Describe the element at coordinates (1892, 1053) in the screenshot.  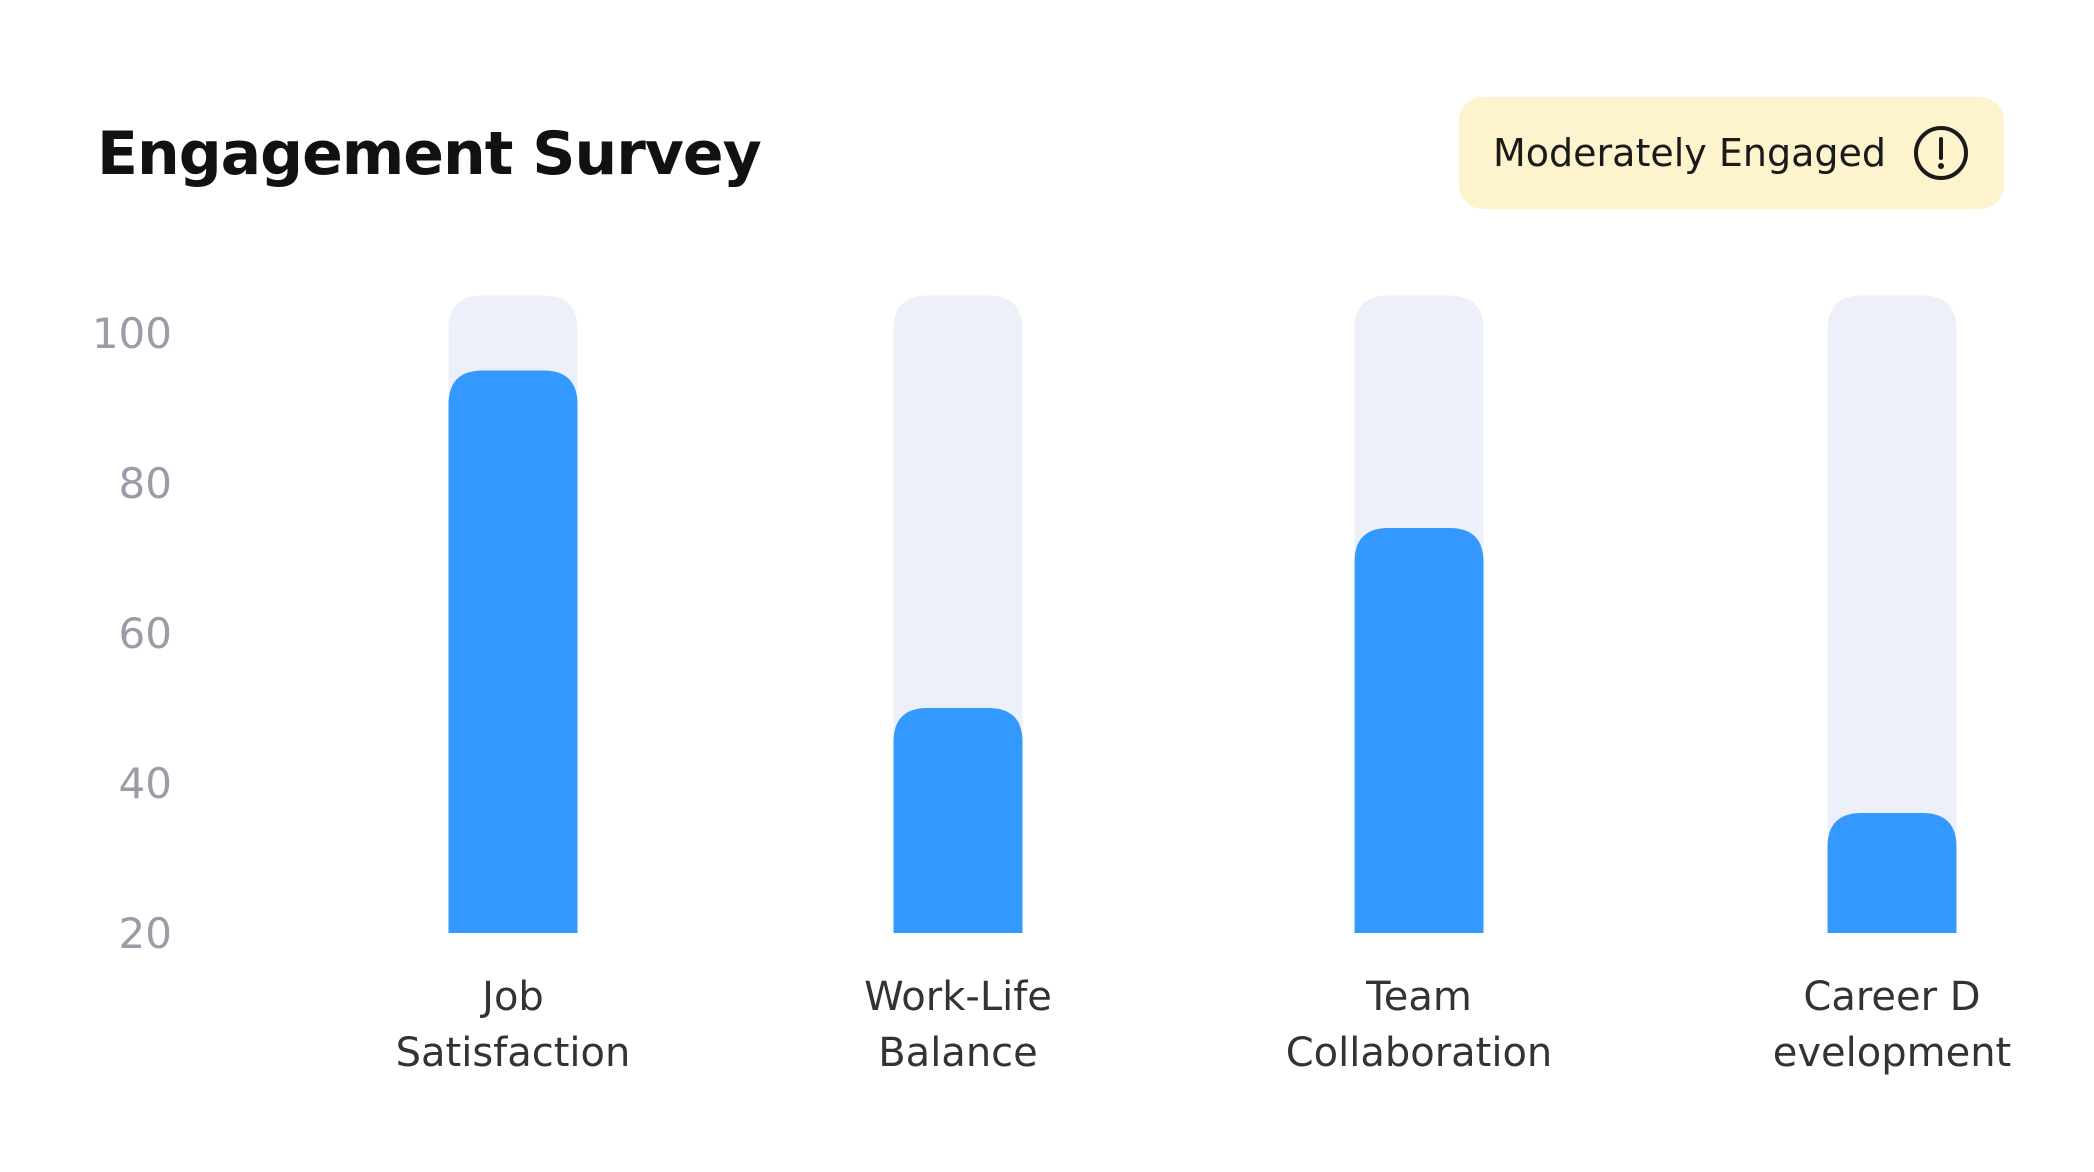
I see `x-tick-label: evelopment` at that location.